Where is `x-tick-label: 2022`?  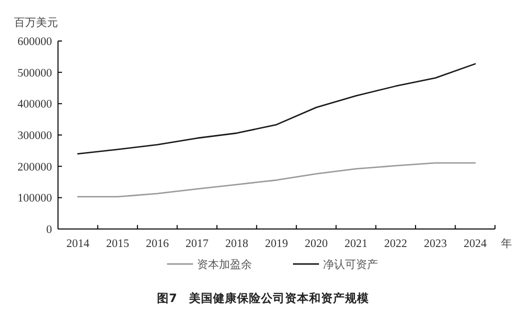 x-tick-label: 2022 is located at coordinates (396, 244).